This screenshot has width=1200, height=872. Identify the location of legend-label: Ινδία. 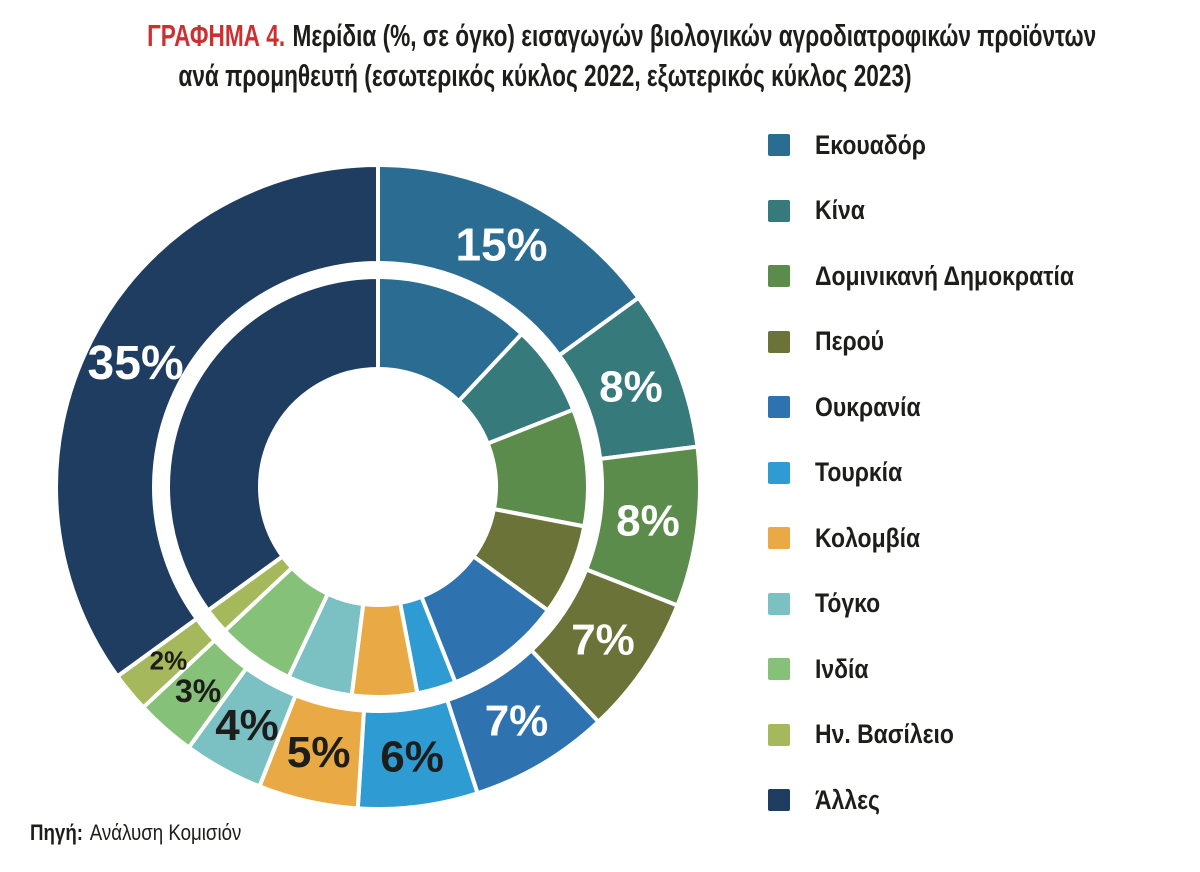
(842, 668).